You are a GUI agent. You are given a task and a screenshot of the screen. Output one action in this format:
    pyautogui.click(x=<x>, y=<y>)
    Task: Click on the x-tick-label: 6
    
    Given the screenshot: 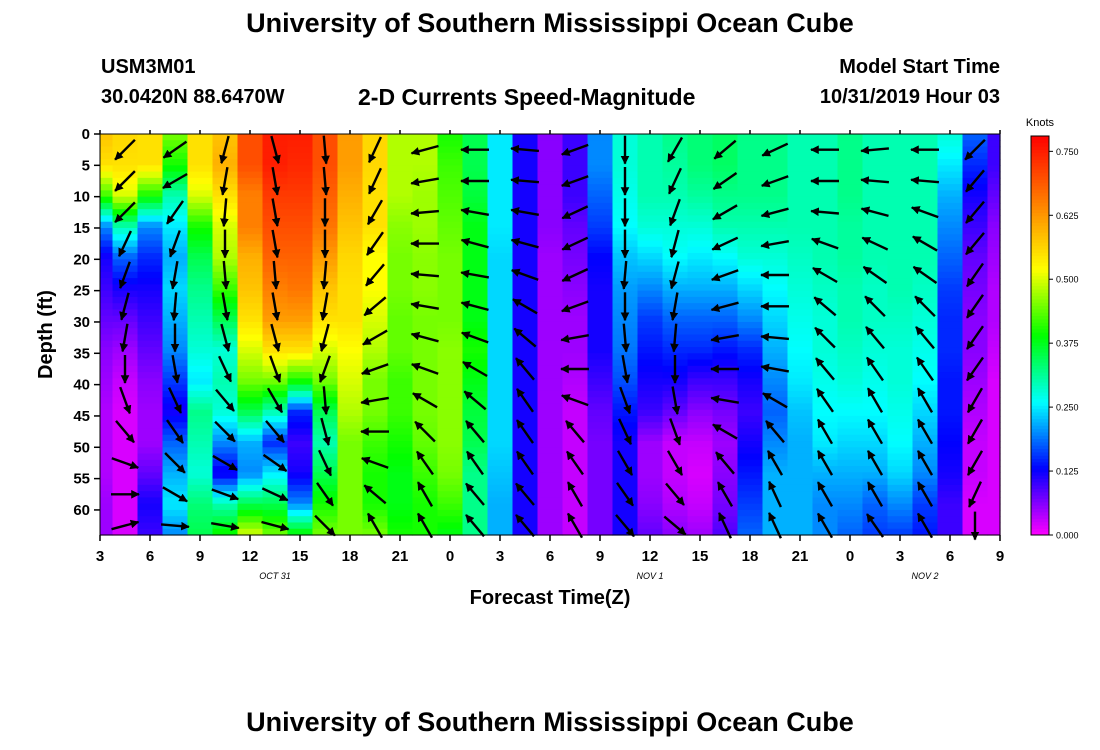 What is the action you would take?
    pyautogui.click(x=550, y=556)
    